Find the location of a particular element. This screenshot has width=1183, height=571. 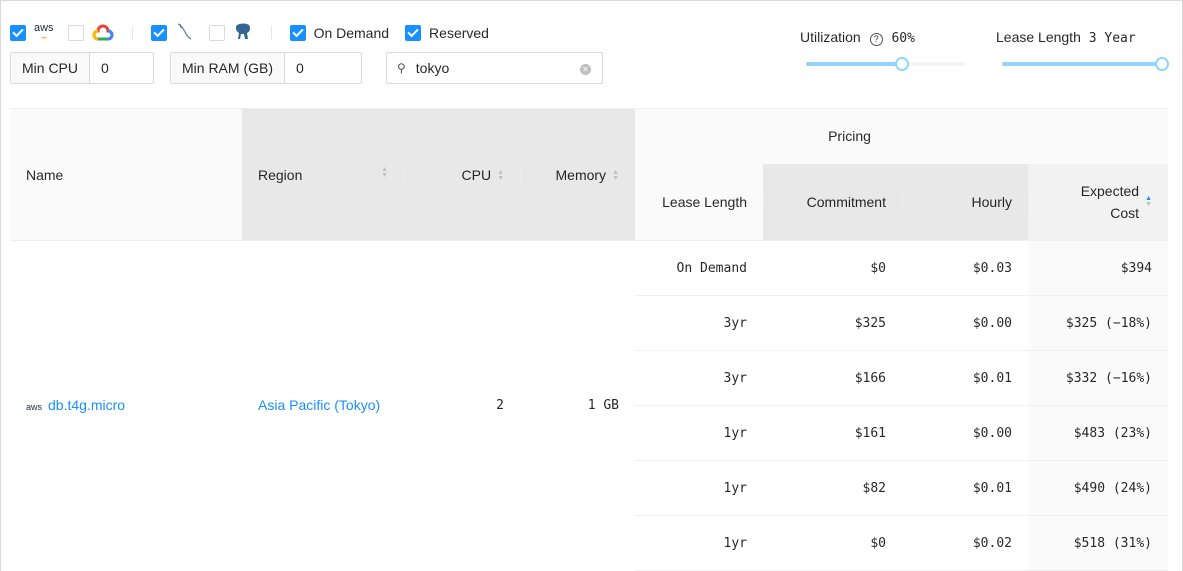

expected-cost-cell: $518 (31%) is located at coordinates (1098, 543).